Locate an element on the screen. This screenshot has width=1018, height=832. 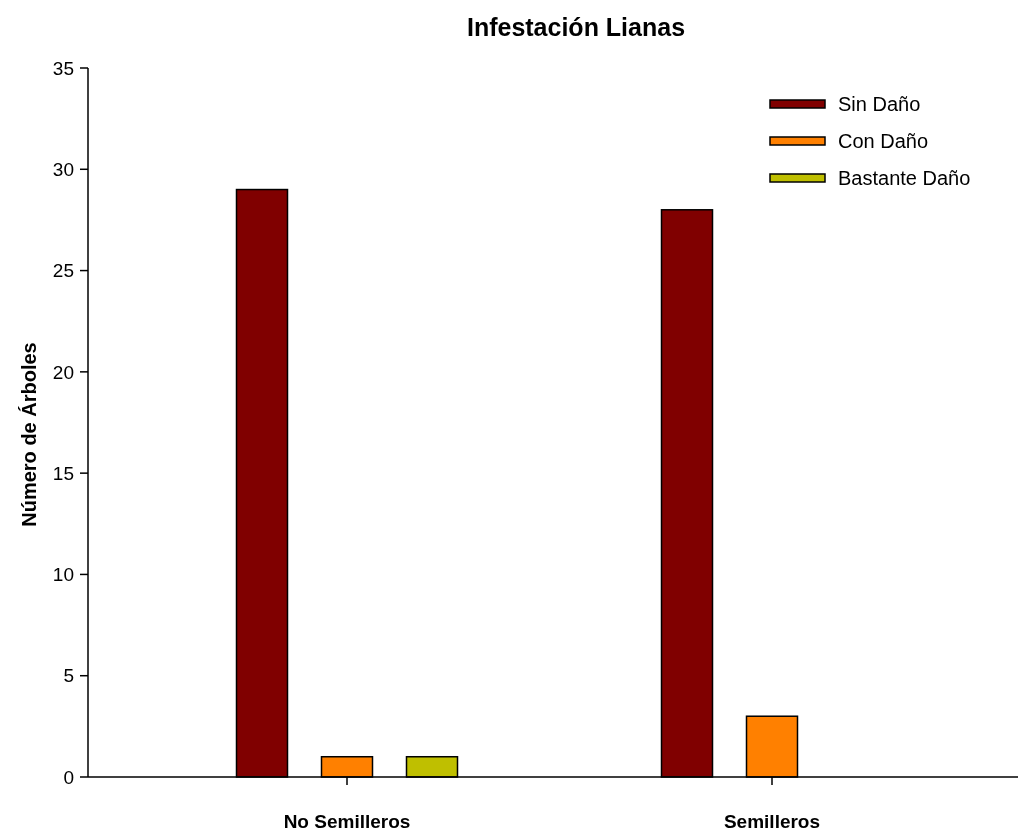
y-tick-label: 35 is located at coordinates (63, 68).